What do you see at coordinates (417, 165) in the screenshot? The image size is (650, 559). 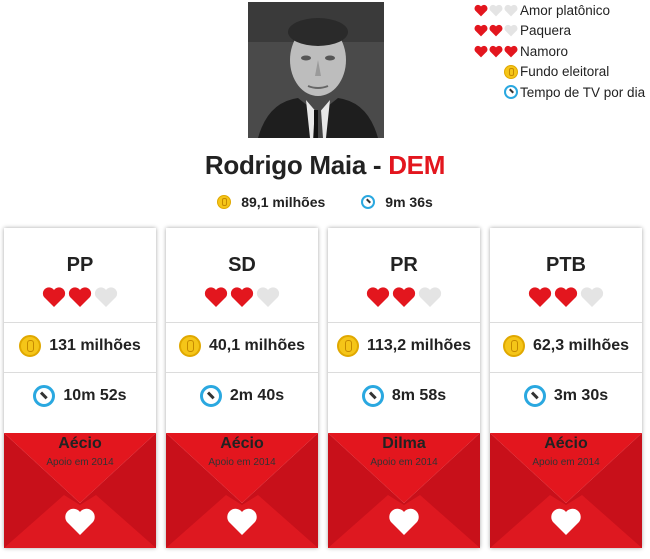 I see `candidate-party: DEM` at bounding box center [417, 165].